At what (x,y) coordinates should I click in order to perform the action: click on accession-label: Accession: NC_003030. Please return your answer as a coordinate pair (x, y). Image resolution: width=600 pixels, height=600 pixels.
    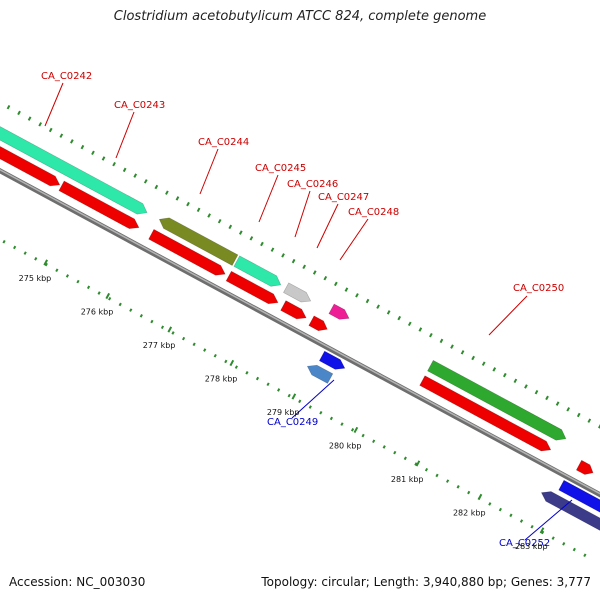
    Looking at the image, I should click on (77, 582).